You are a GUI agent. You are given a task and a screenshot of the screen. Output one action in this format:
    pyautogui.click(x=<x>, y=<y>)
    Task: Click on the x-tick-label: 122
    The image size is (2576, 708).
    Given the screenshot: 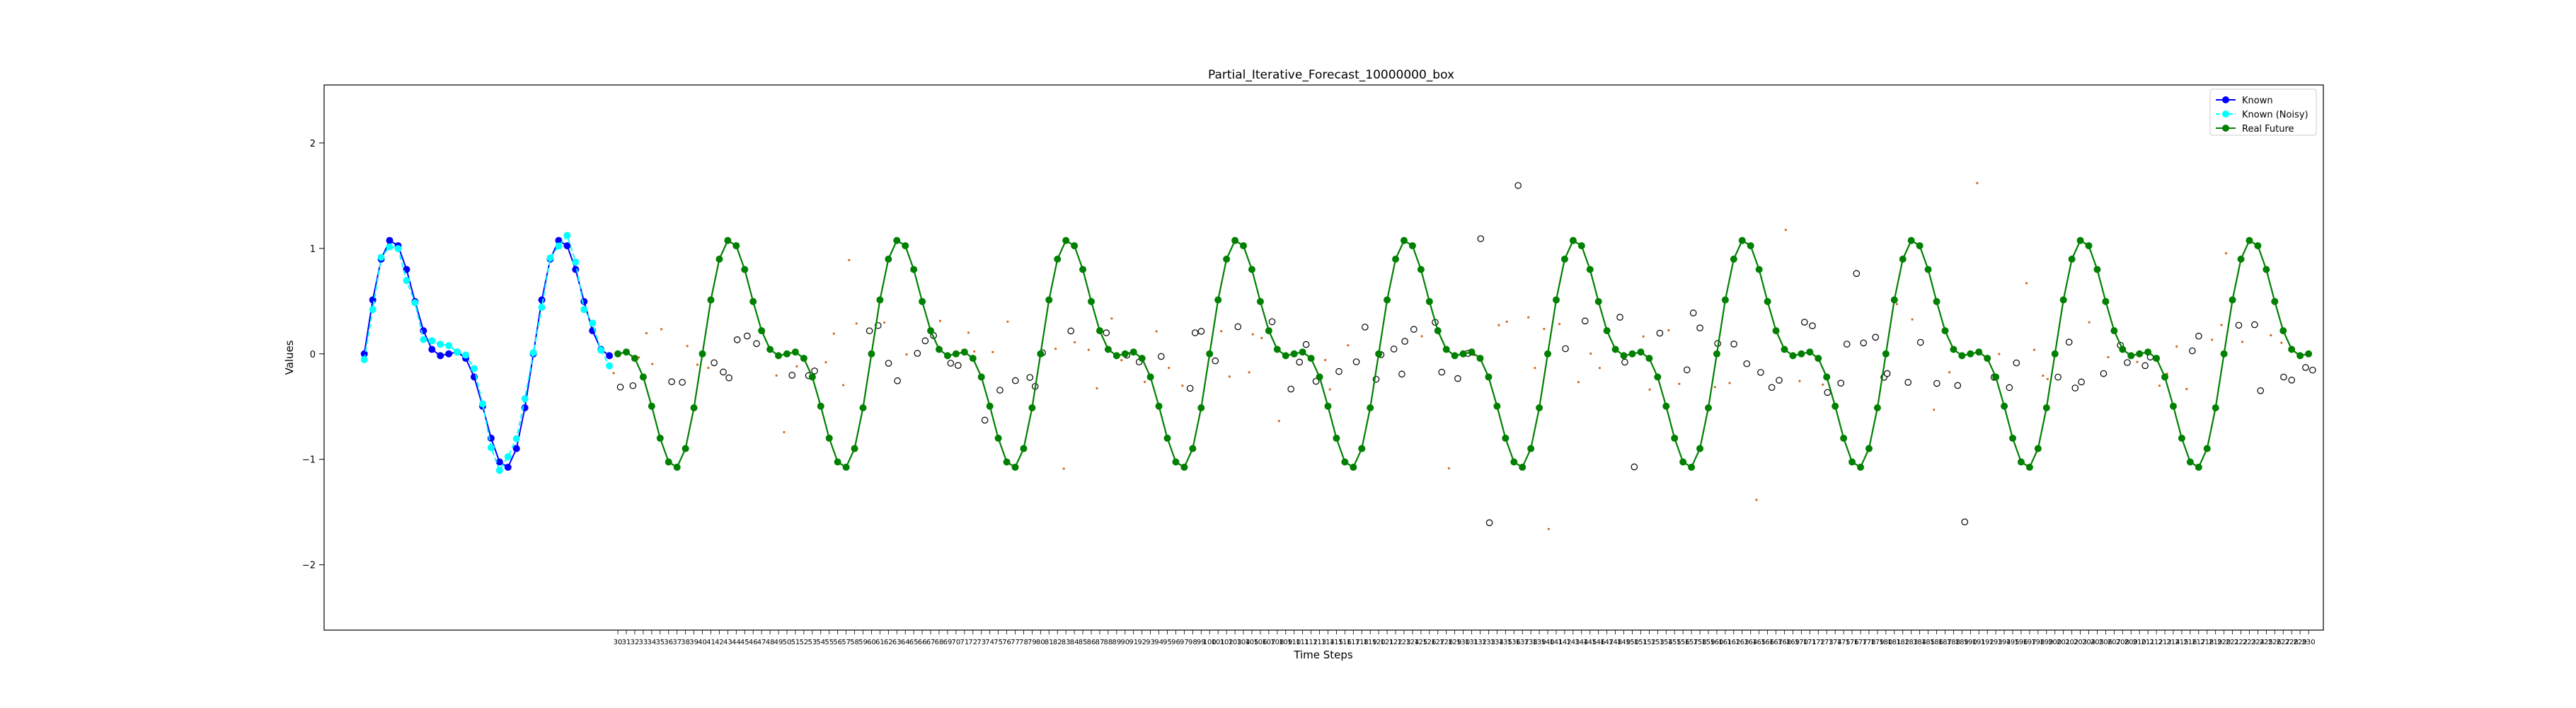 What is the action you would take?
    pyautogui.click(x=1395, y=642)
    